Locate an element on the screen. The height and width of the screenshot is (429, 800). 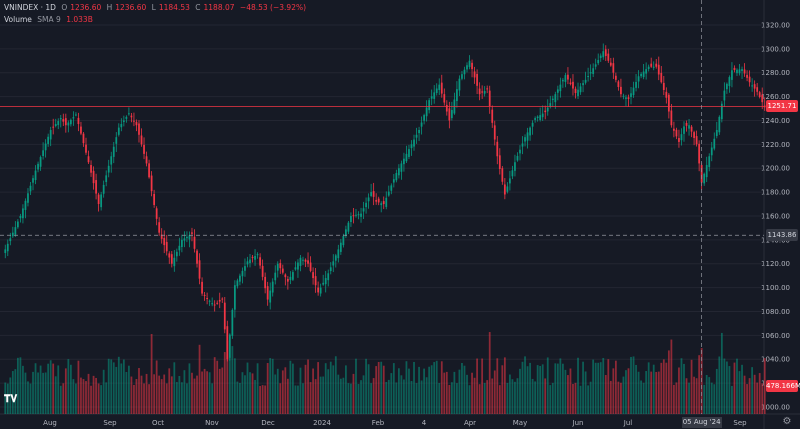
y-tick-label: 1260.00 is located at coordinates (775, 97).